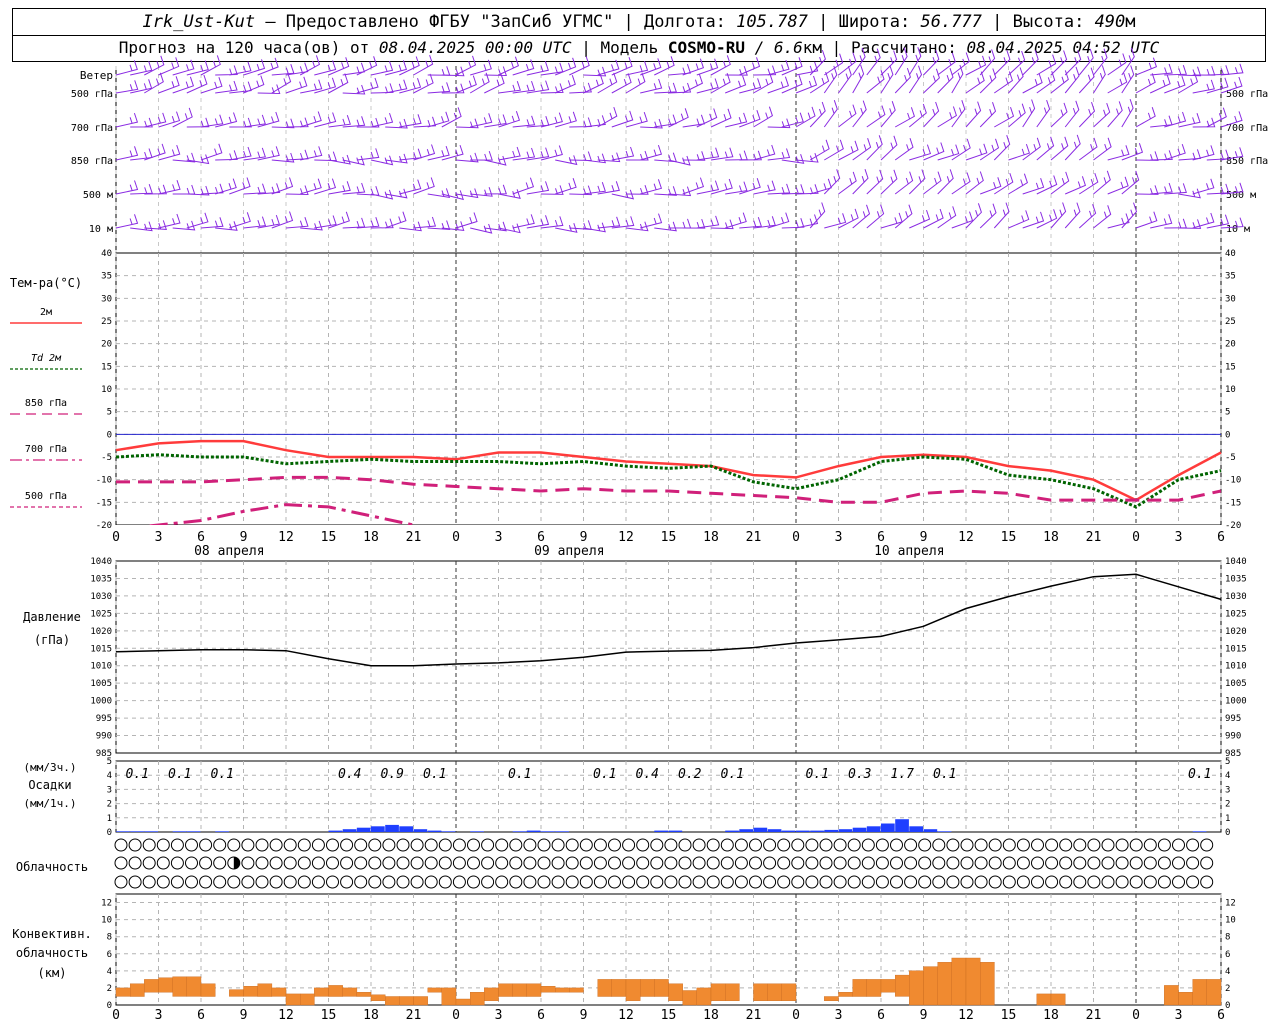  Describe the element at coordinates (264, 517) in the screenshot. I see `temp-series-line` at that location.